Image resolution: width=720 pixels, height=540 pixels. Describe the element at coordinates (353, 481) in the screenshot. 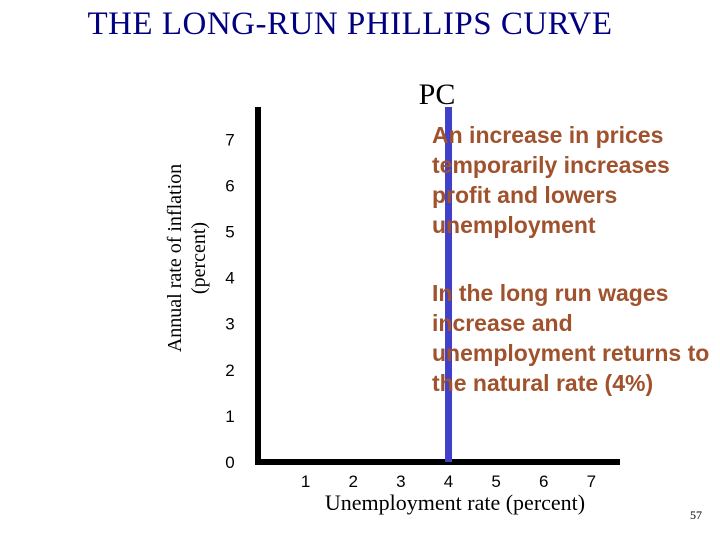

I see `x-tick-label-2: 2` at that location.